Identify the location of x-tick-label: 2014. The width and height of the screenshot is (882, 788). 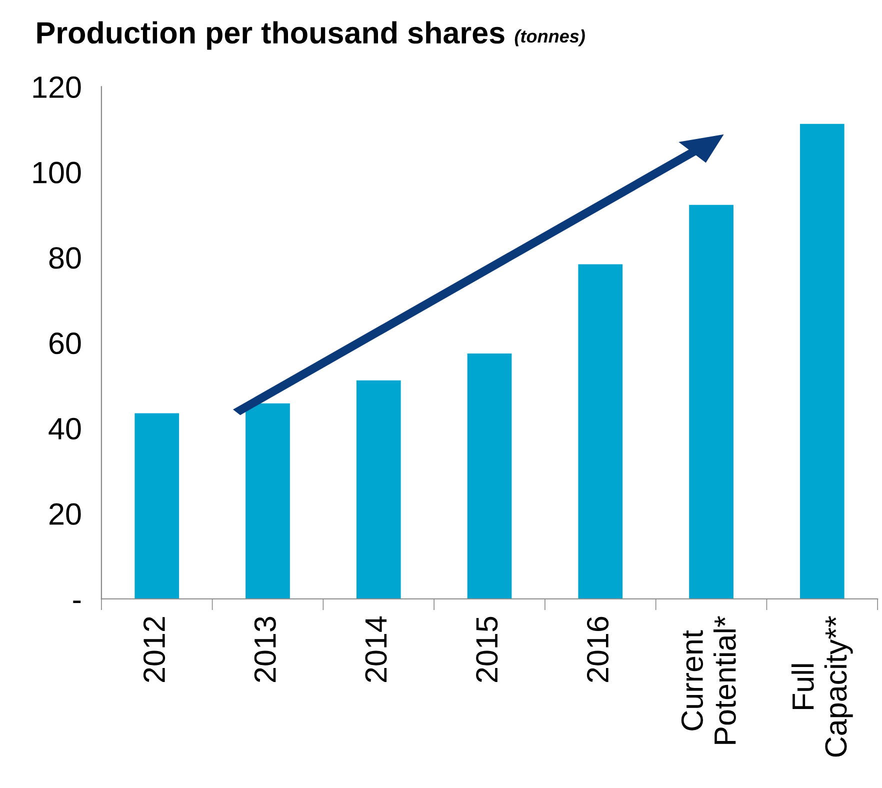
(376, 649).